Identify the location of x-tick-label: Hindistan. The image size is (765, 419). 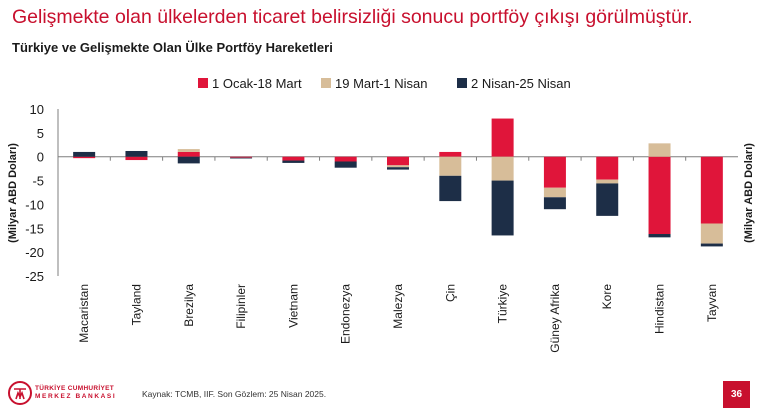
(660, 309).